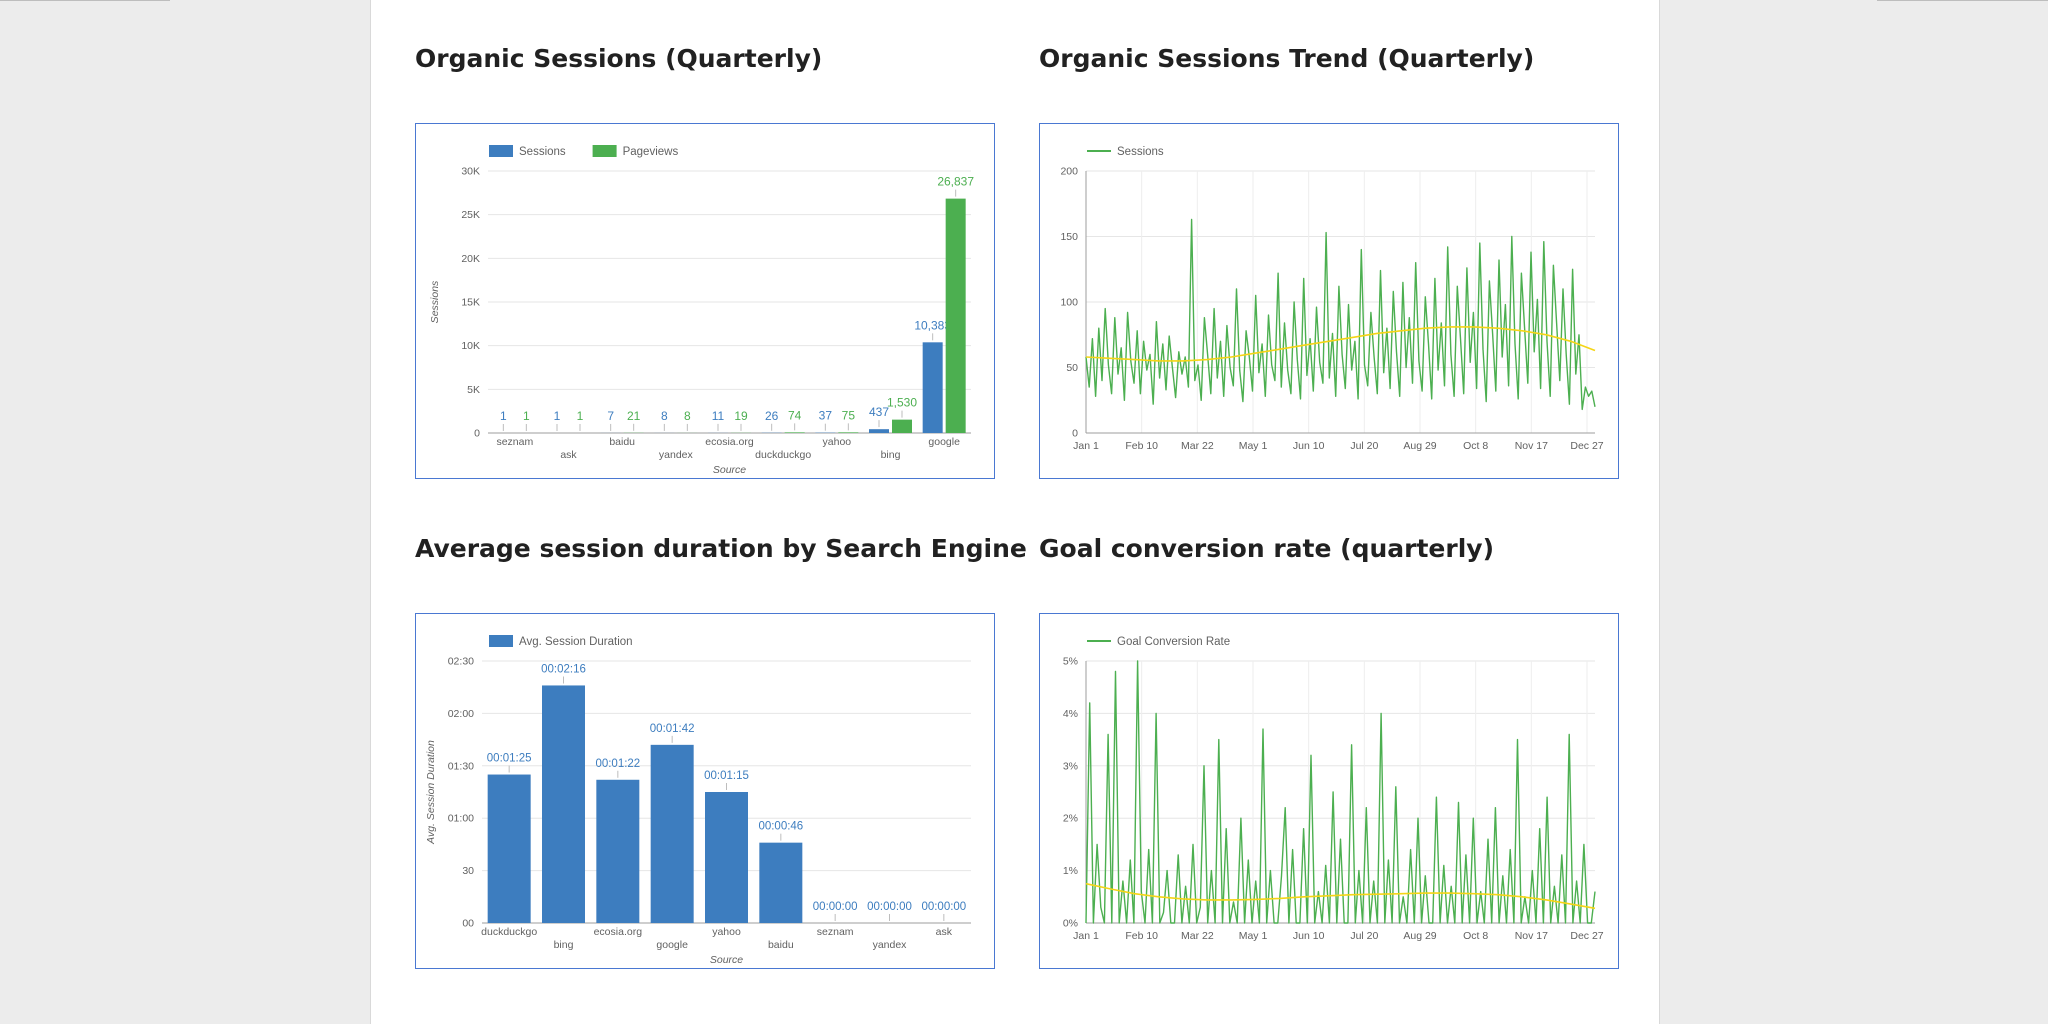 The height and width of the screenshot is (1024, 2048). What do you see at coordinates (826, 416) in the screenshot?
I see `data-label: 37` at bounding box center [826, 416].